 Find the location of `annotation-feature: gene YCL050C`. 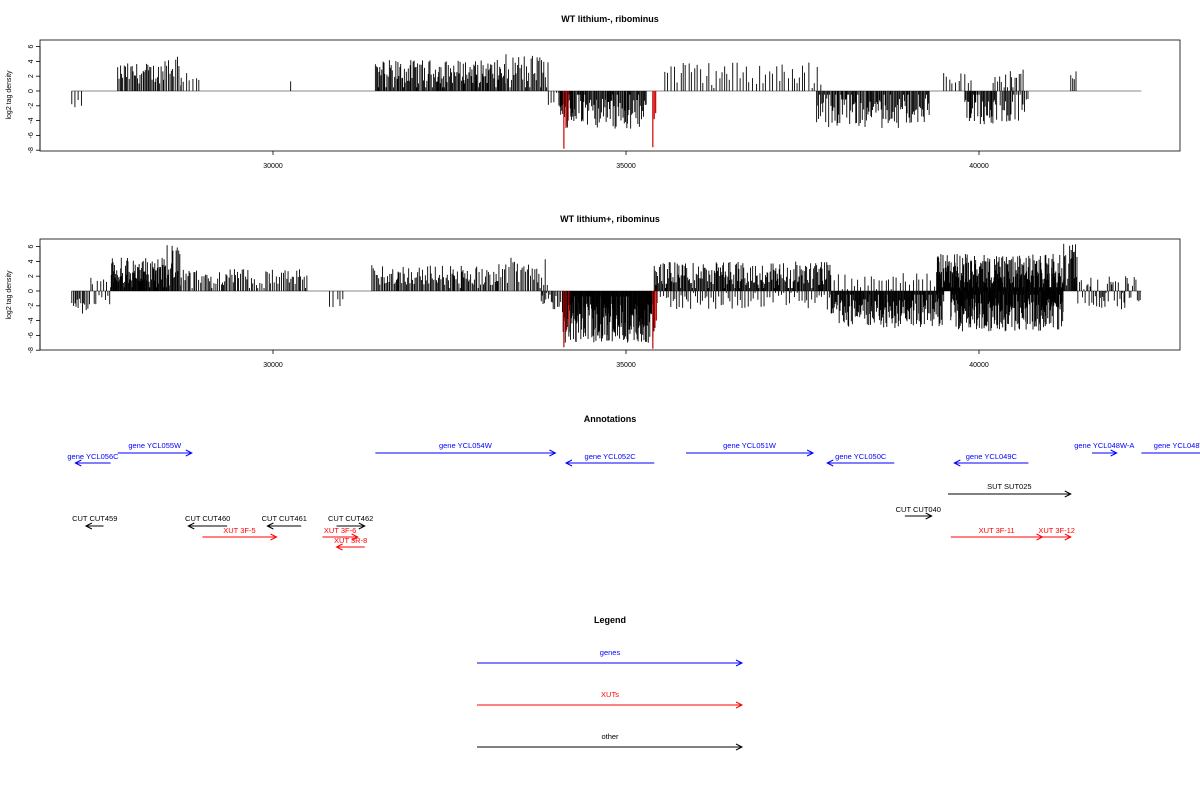

annotation-feature: gene YCL050C is located at coordinates (860, 459).